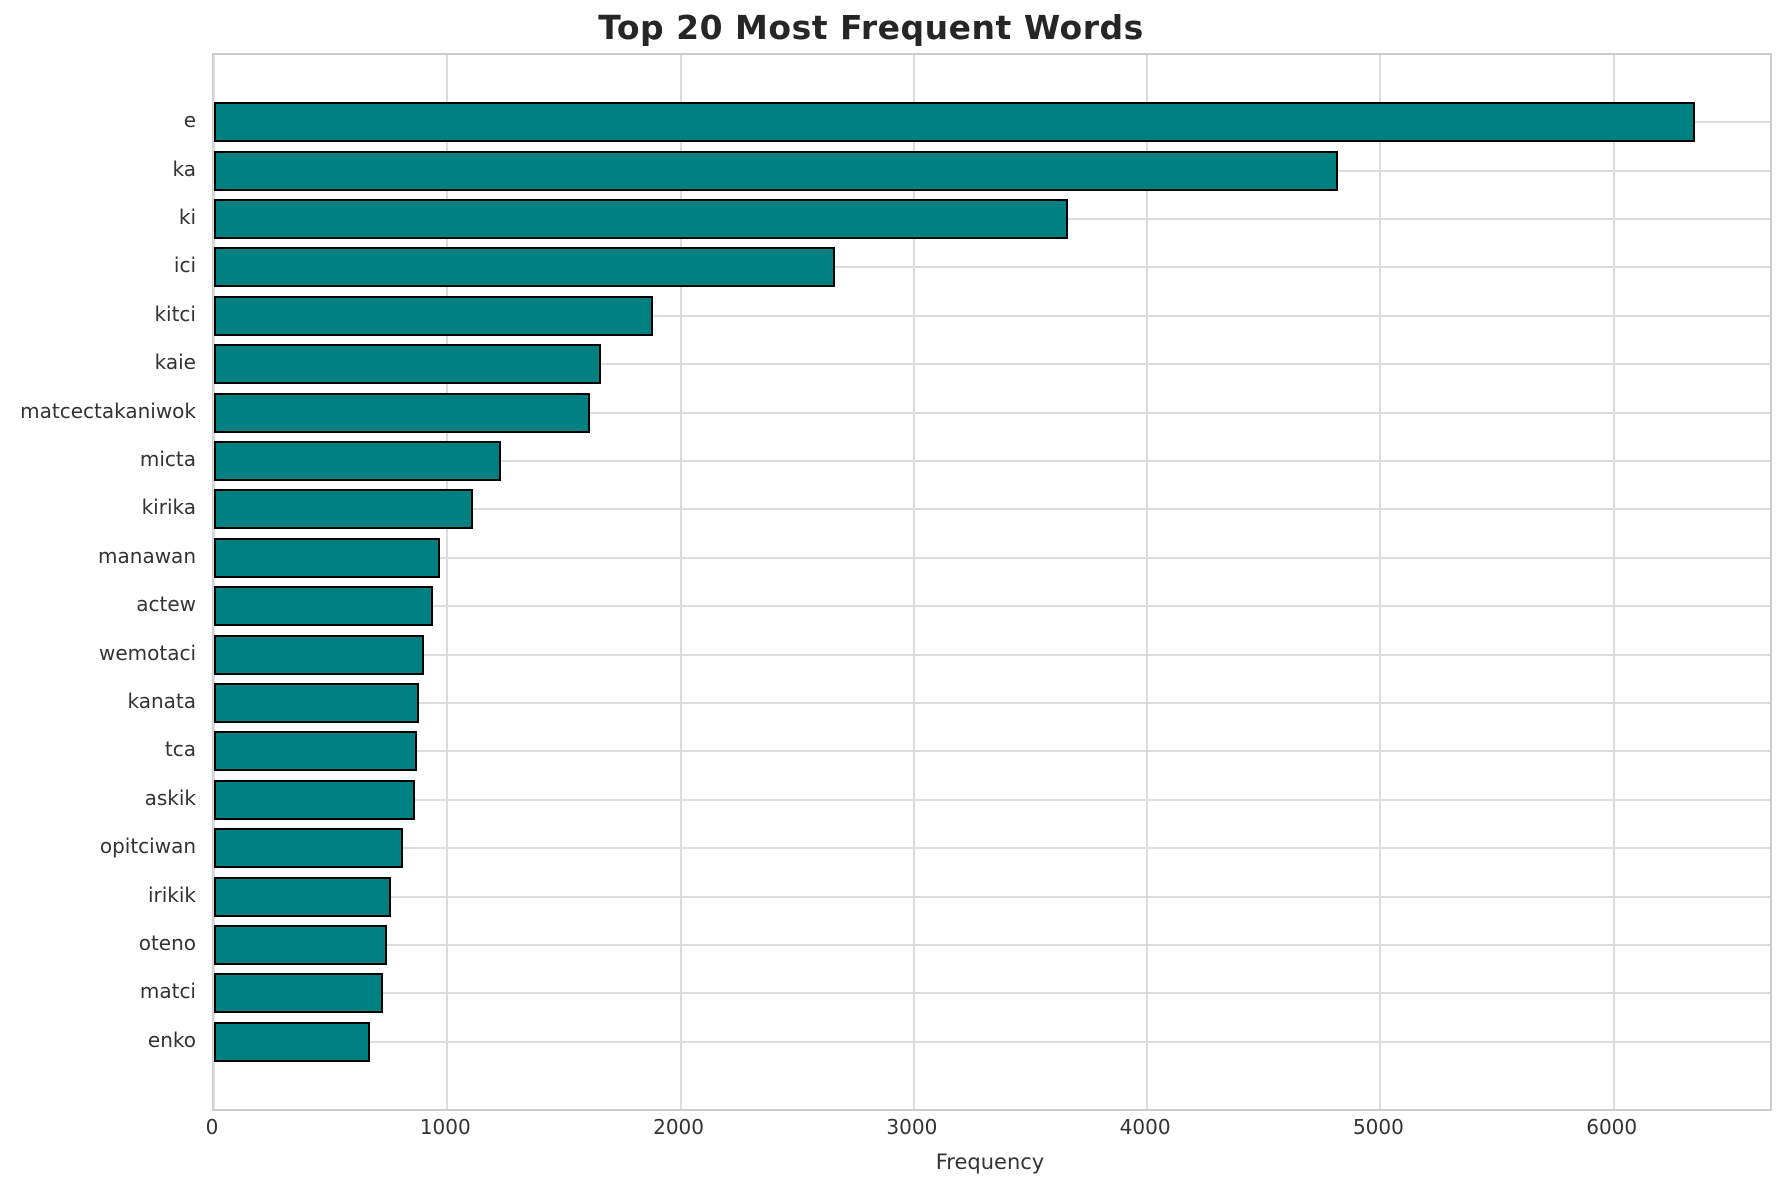 The width and height of the screenshot is (1784, 1185). Describe the element at coordinates (166, 604) in the screenshot. I see `y-tick-label: actew` at that location.